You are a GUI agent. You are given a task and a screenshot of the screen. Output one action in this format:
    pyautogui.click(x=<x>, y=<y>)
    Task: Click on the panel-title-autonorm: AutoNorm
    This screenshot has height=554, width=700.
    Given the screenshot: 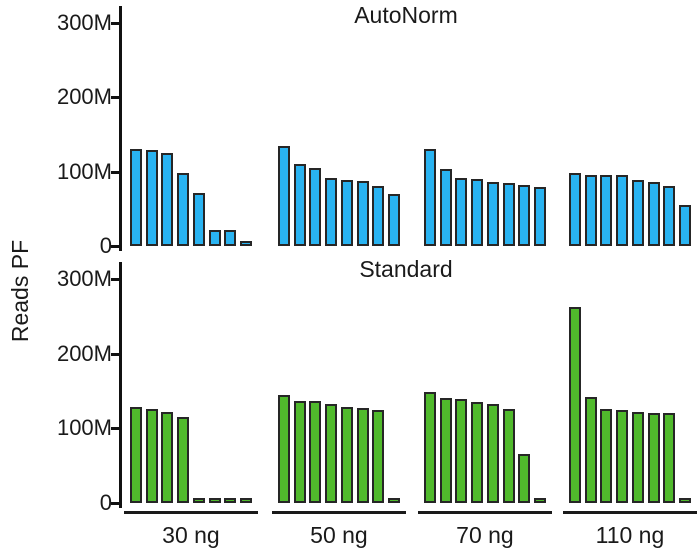 What is the action you would take?
    pyautogui.click(x=406, y=15)
    